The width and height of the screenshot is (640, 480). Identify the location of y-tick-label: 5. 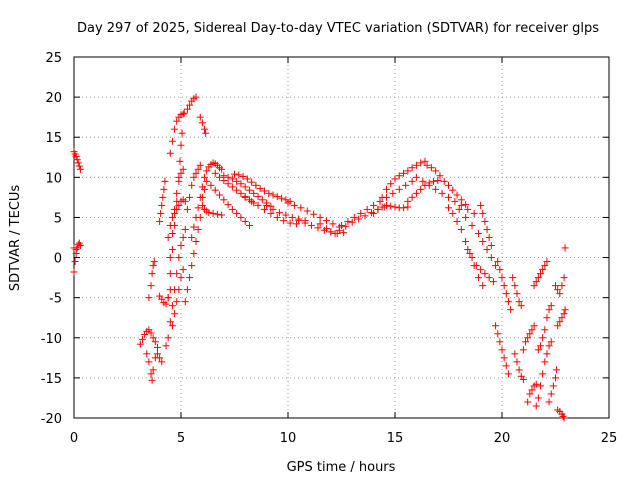
(58, 218).